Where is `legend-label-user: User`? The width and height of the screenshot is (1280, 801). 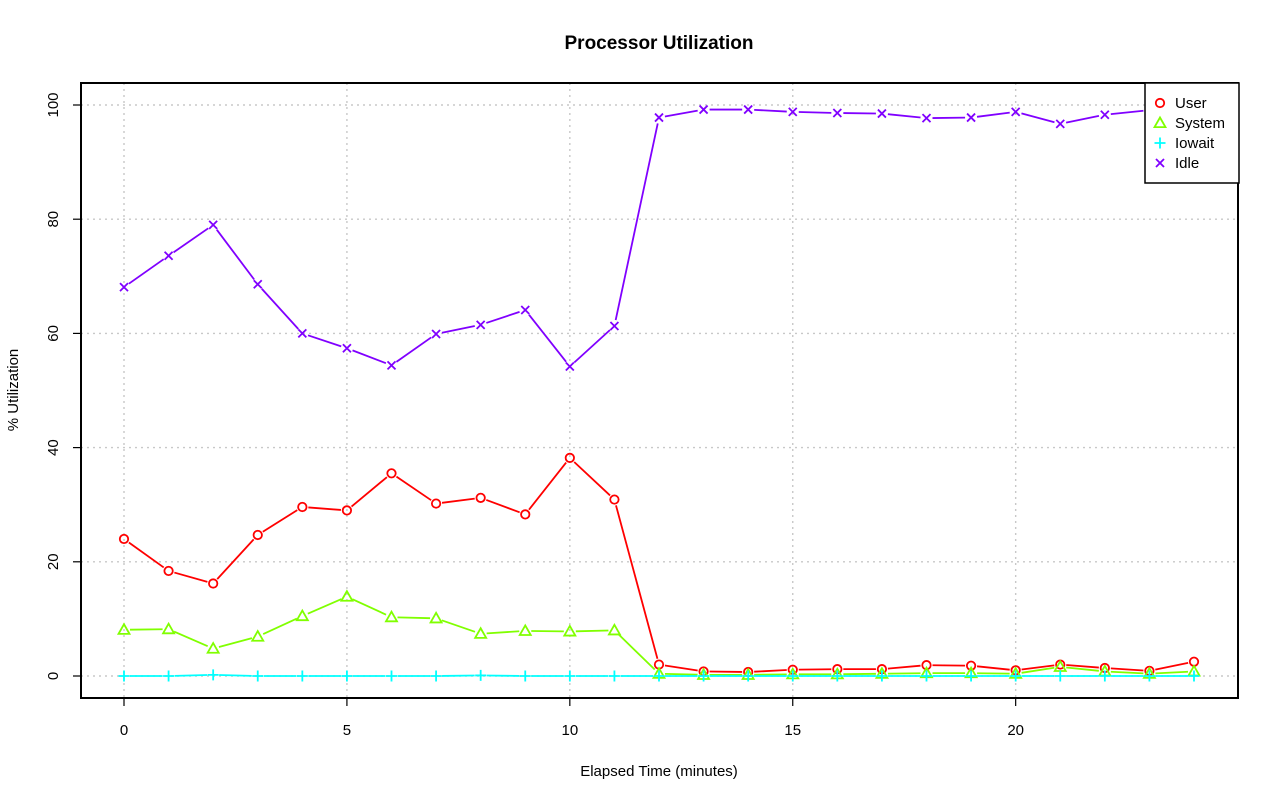
legend-label-user: User is located at coordinates (1191, 103).